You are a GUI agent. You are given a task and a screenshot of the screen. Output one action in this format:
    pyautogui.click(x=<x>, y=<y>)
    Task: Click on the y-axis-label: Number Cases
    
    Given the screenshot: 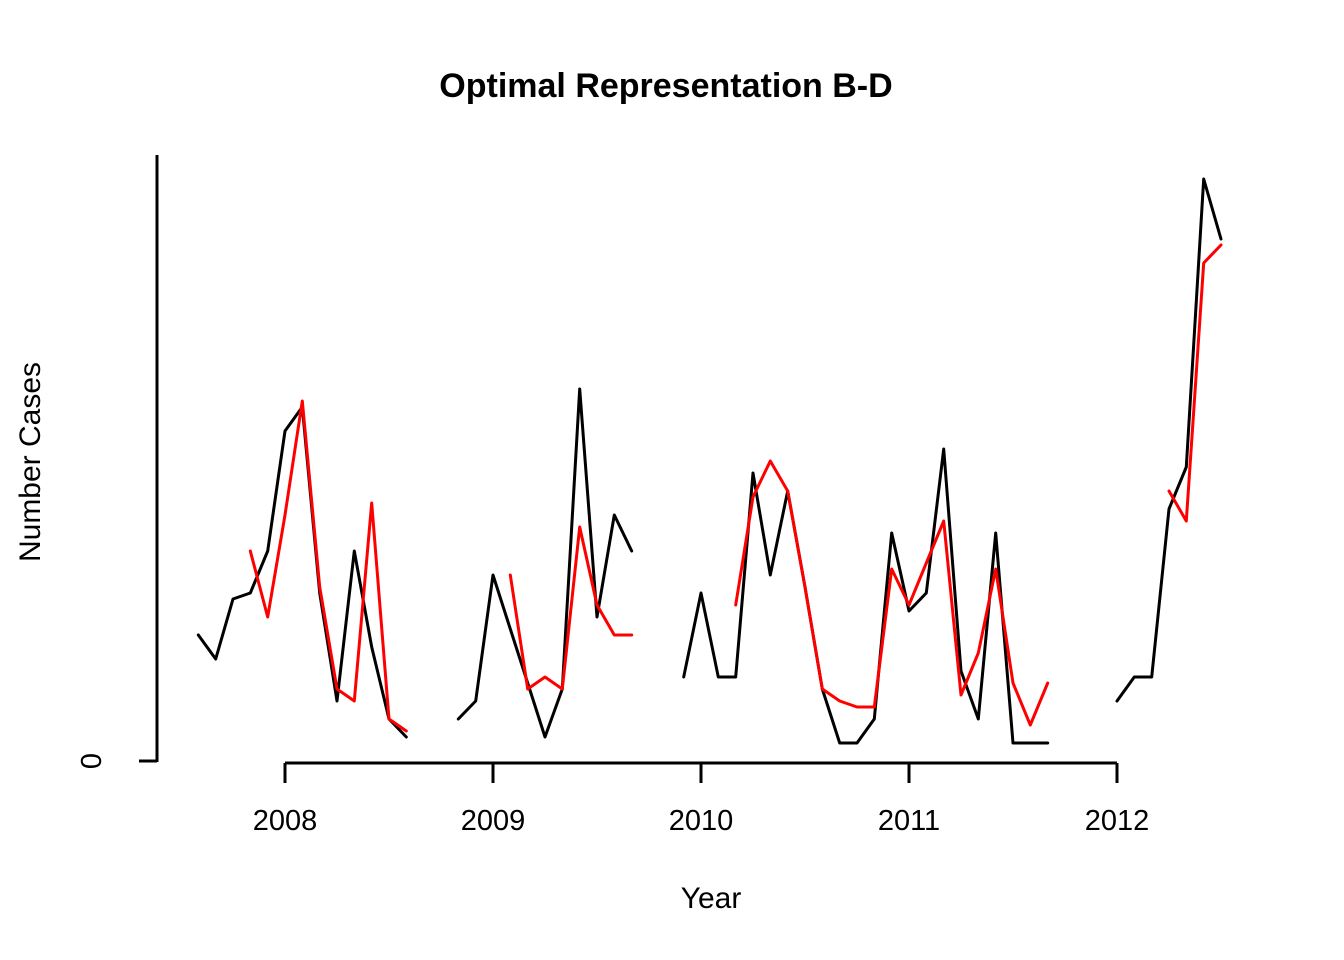 What is the action you would take?
    pyautogui.click(x=30, y=462)
    